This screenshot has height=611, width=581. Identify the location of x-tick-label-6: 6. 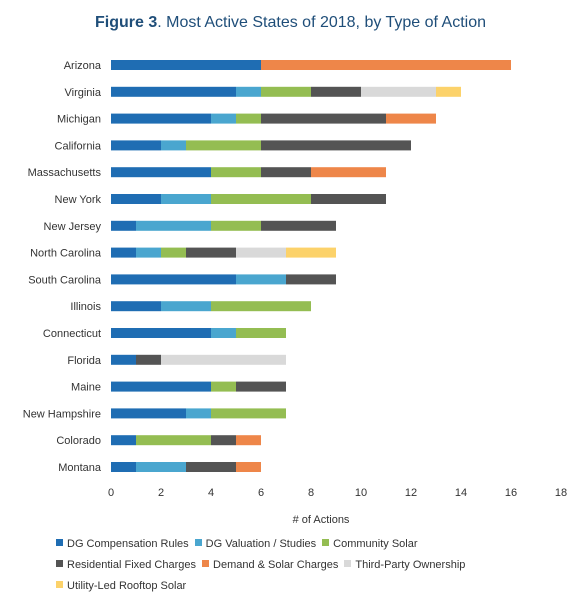
(261, 493).